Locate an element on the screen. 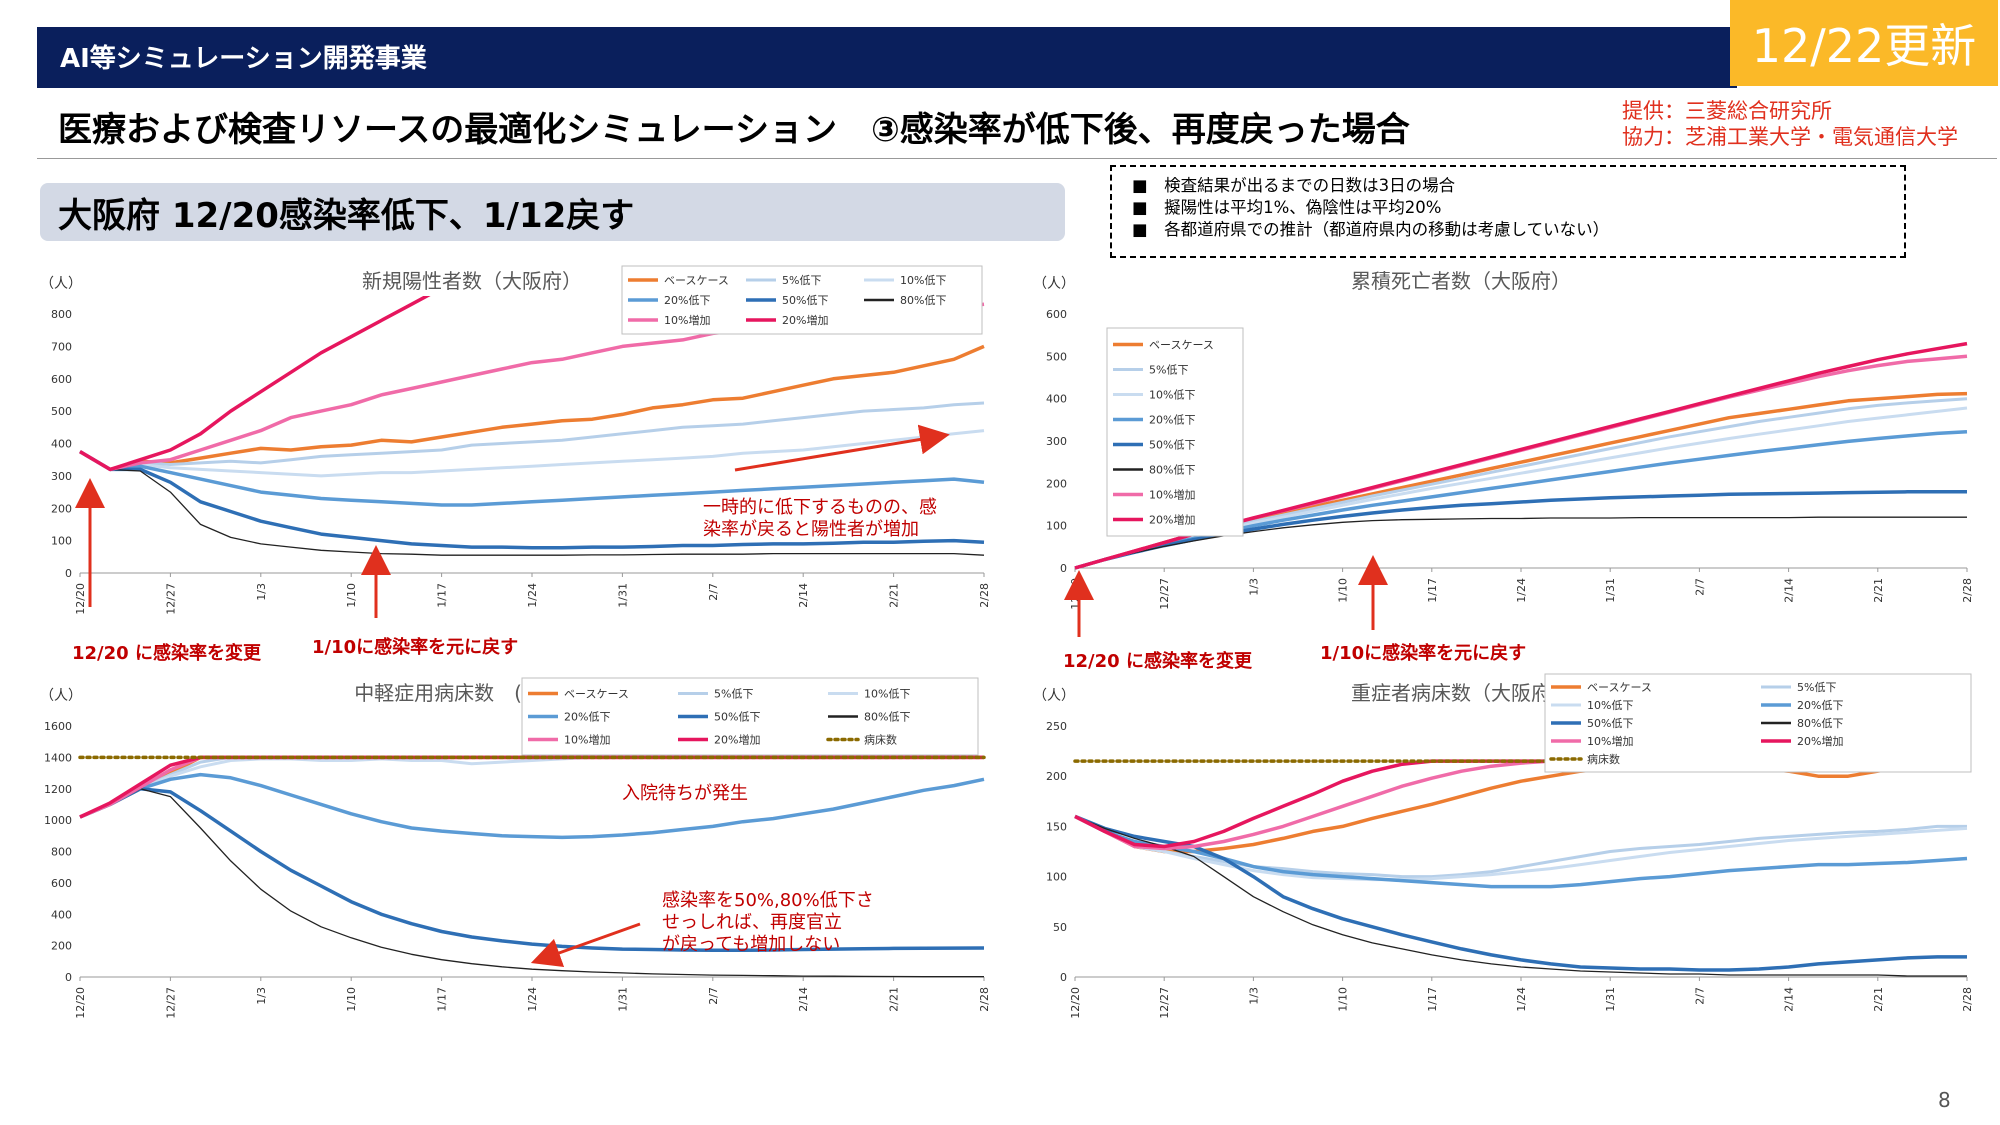 Image resolution: width=2000 pixels, height=1125 pixels. annotation-temporary-drop: 一時的に低下するものの、感 染率が戻ると陽性者が増加 is located at coordinates (820, 518).